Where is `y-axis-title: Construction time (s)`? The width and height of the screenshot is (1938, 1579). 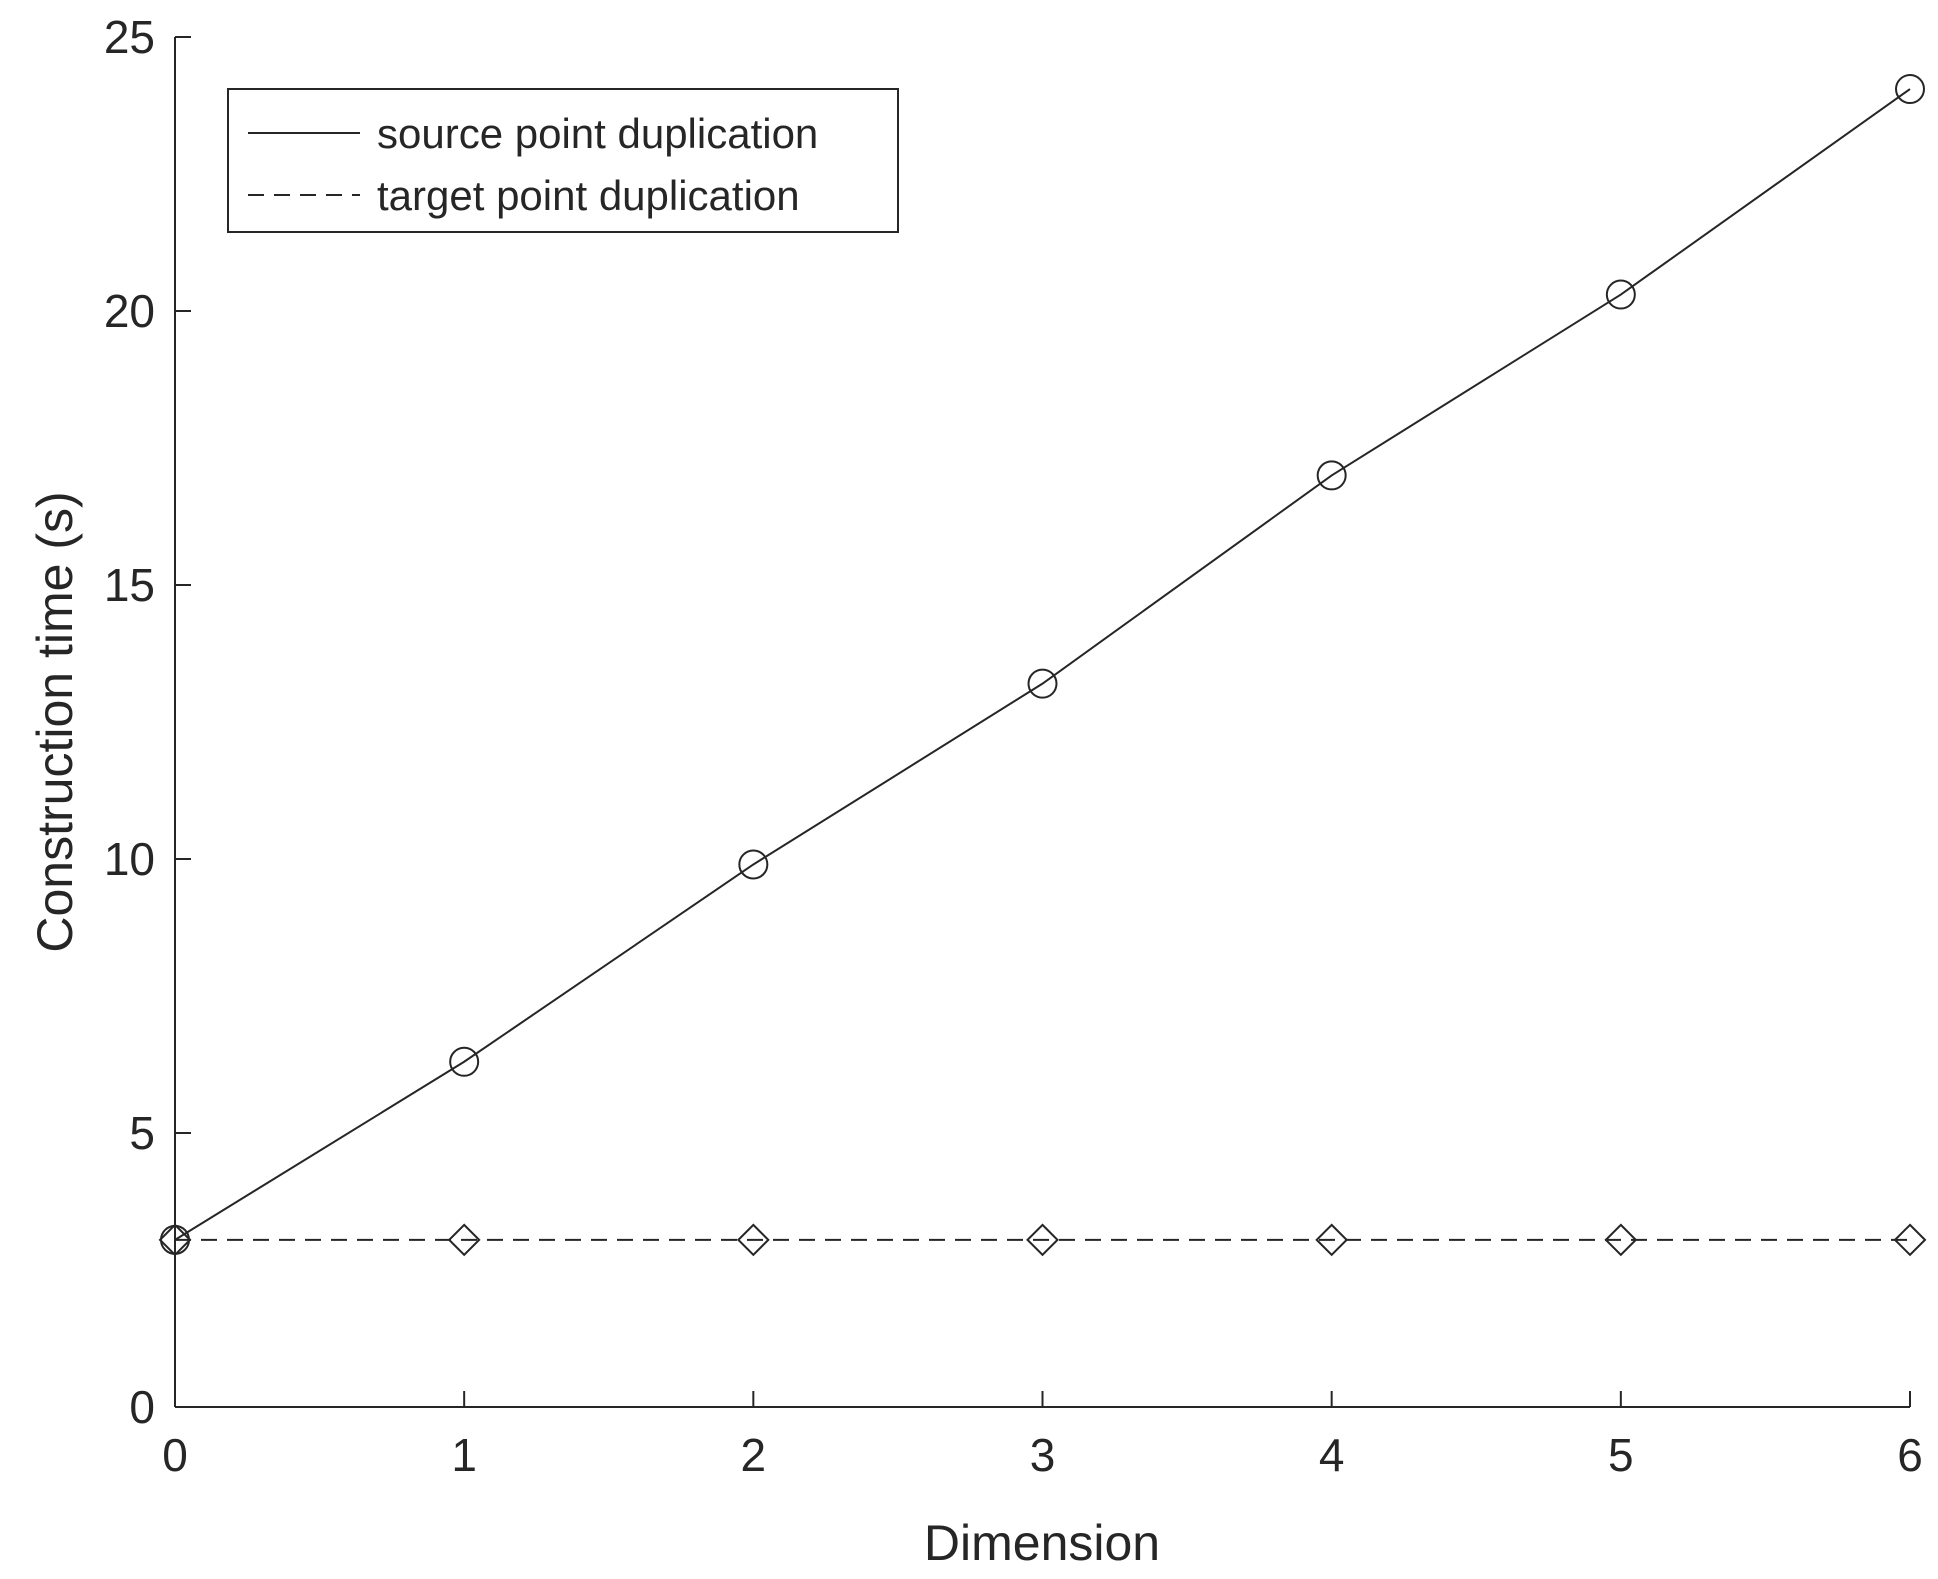
y-axis-title: Construction time (s) is located at coordinates (55, 721).